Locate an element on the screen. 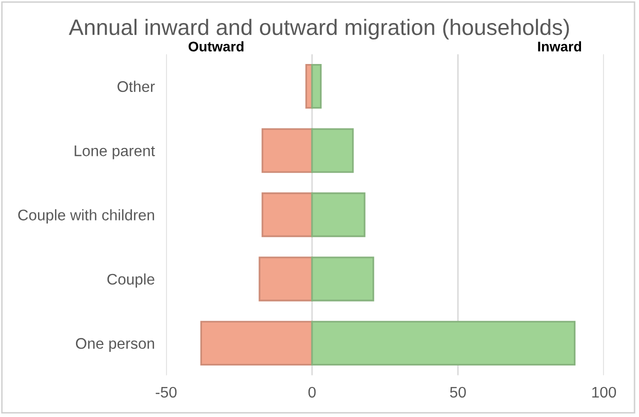 The image size is (639, 417). y-tick-label: One person is located at coordinates (115, 345).